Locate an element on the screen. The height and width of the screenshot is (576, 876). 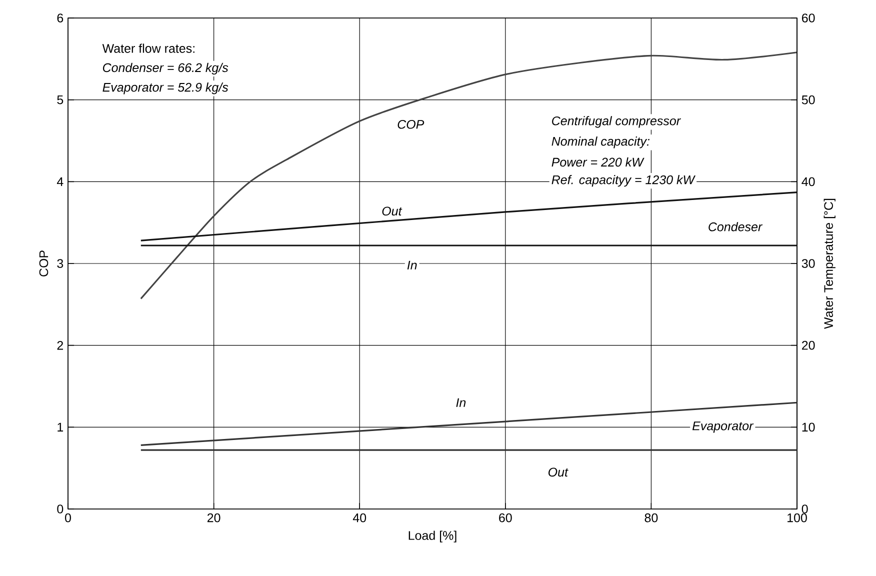
x-tick-label: 20 is located at coordinates (213, 517).